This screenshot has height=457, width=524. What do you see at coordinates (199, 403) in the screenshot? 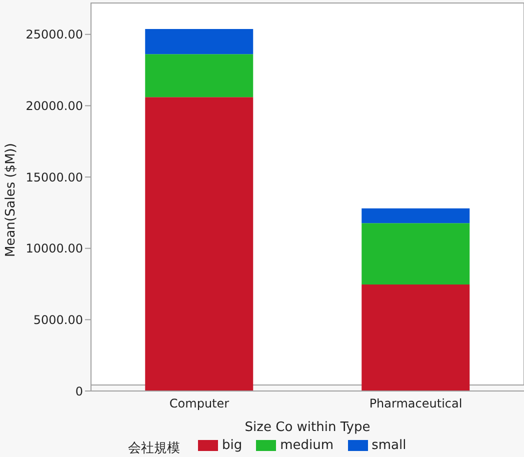
I see `x-tick-label: Computer` at bounding box center [199, 403].